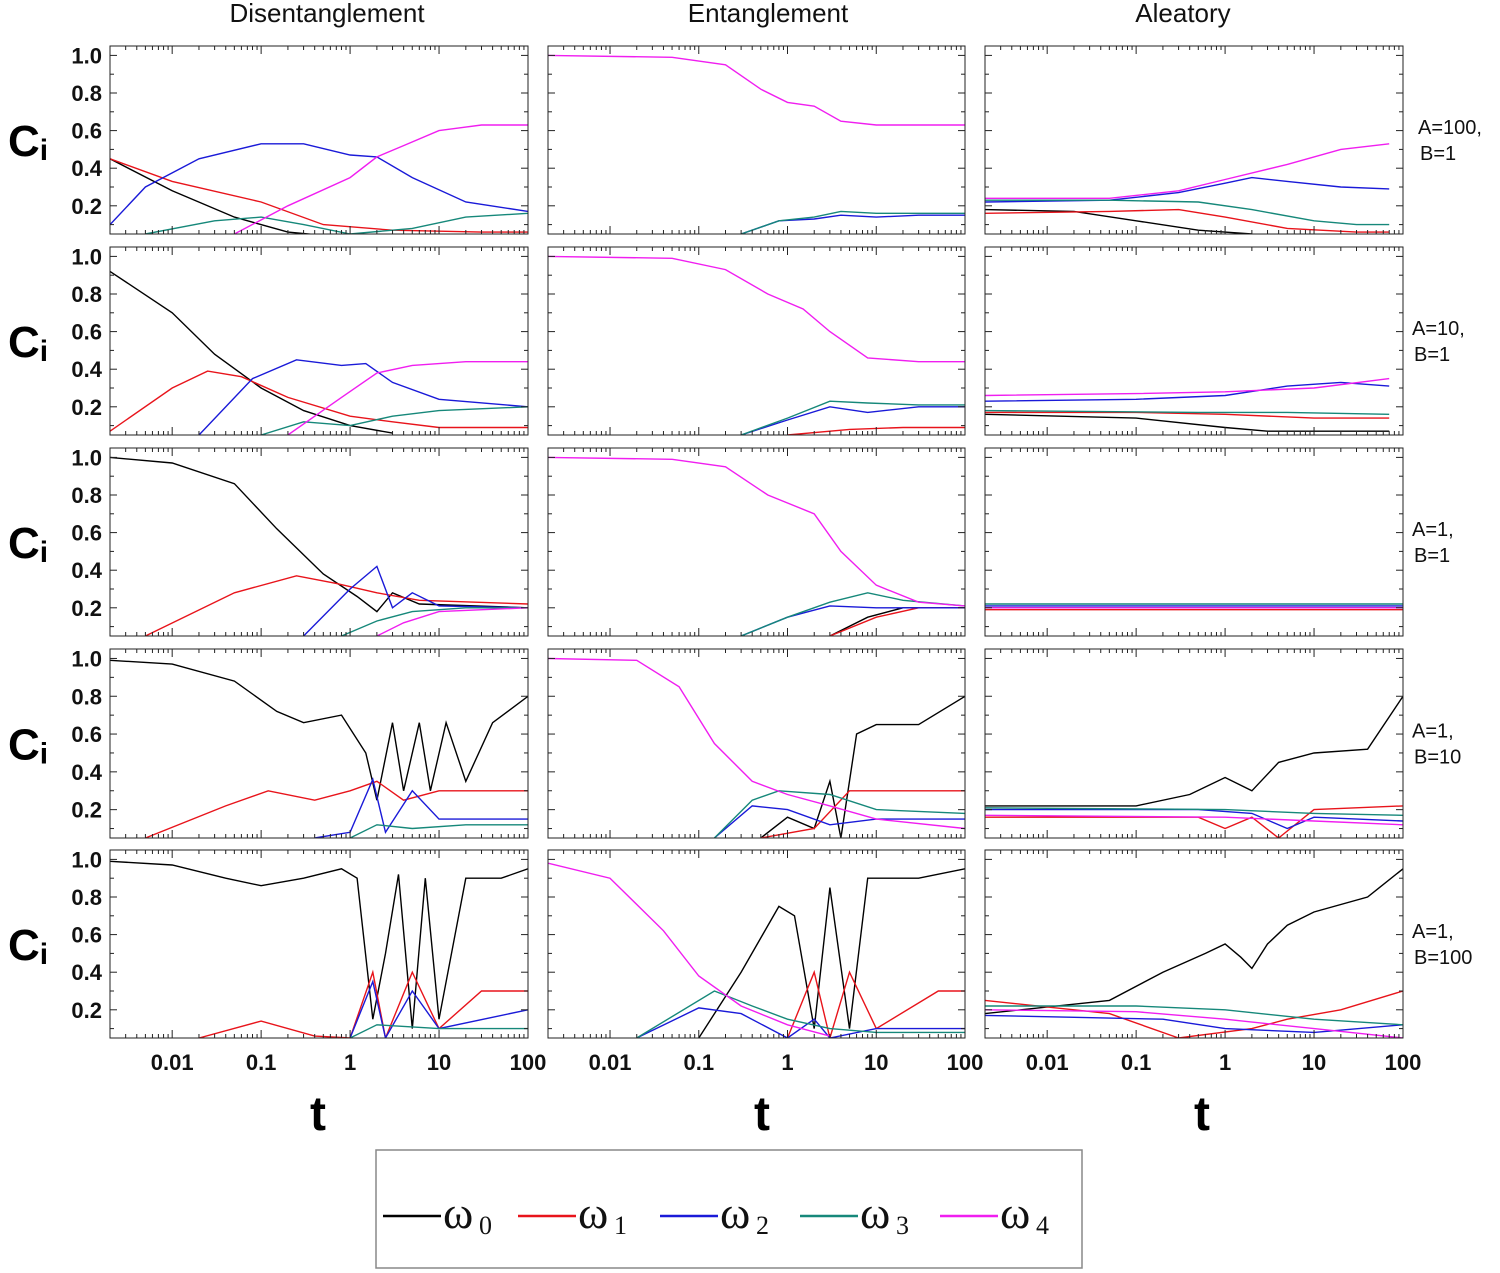 The width and height of the screenshot is (1500, 1273). Describe the element at coordinates (1443, 958) in the screenshot. I see `row-label: B=100` at that location.